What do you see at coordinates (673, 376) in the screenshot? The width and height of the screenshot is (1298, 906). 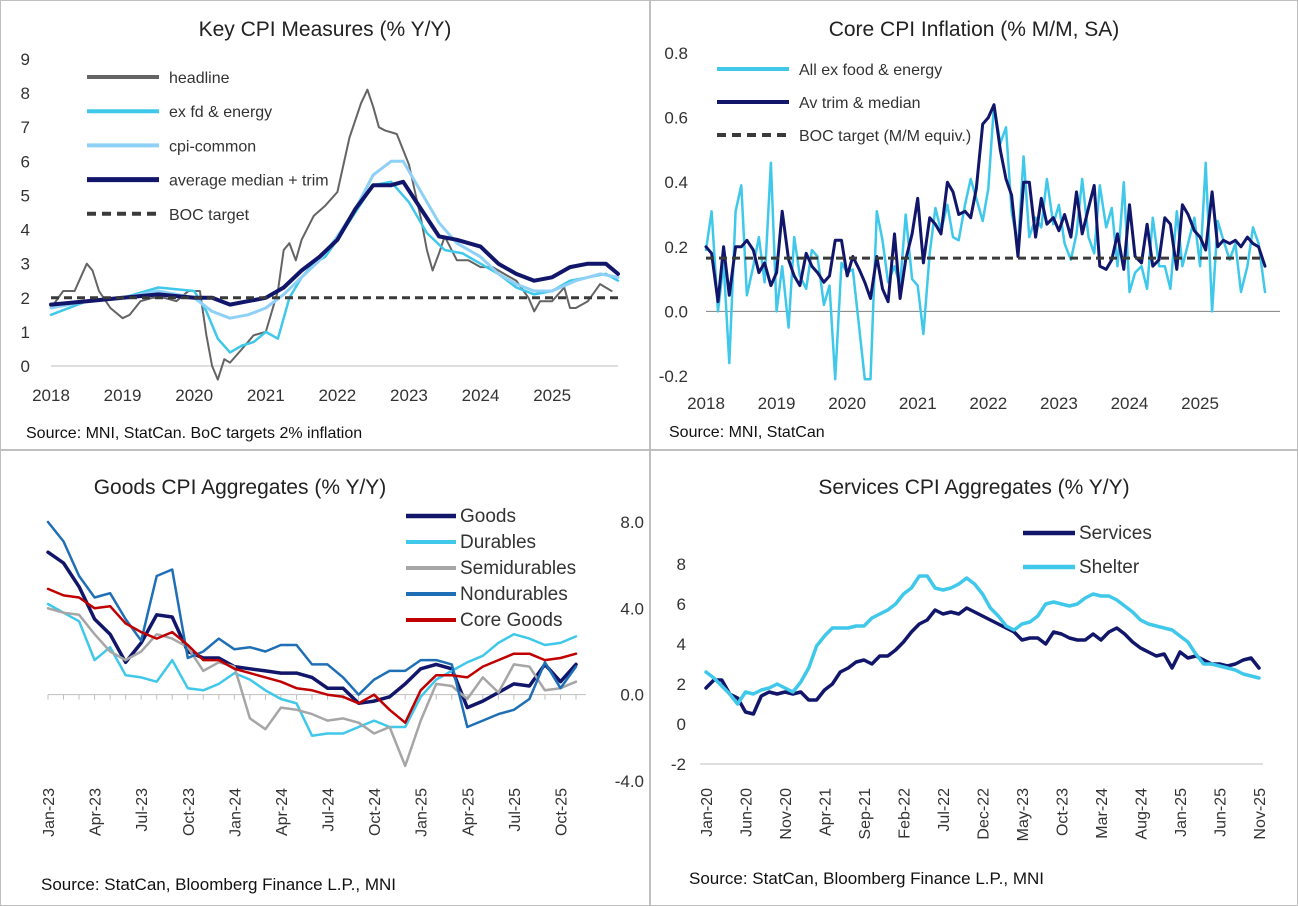 I see `y-tick-label: -0.2` at bounding box center [673, 376].